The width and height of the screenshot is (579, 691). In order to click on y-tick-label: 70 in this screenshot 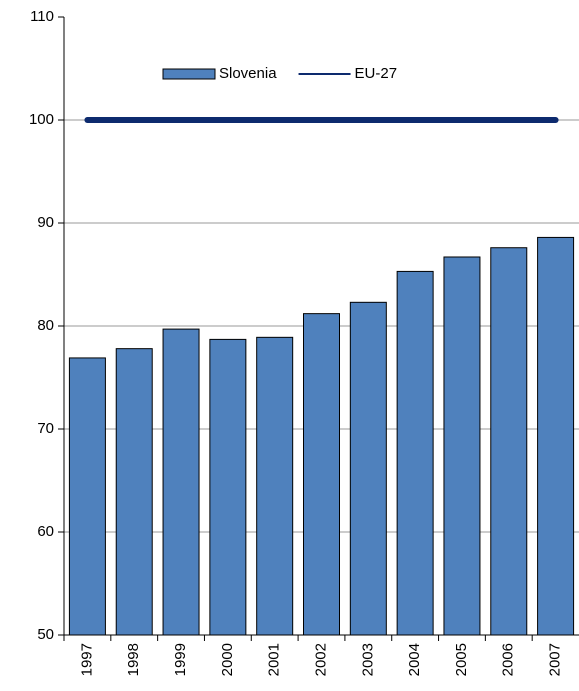, I will do `click(45, 428)`.